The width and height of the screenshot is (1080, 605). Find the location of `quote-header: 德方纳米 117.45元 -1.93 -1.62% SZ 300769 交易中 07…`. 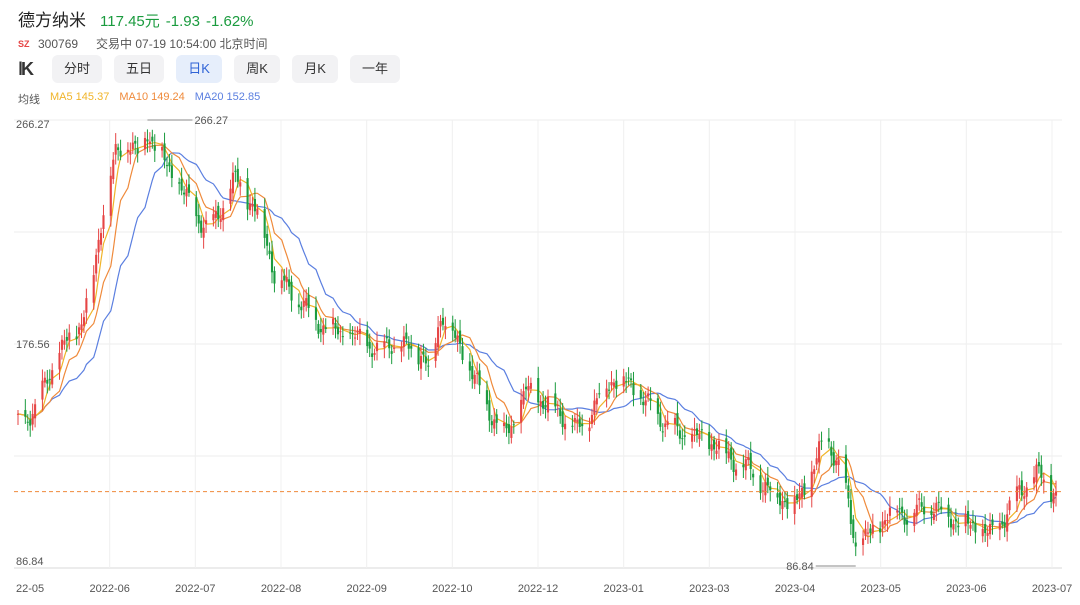

quote-header: 德方纳米 117.45元 -1.93 -1.62% SZ 300769 交易中 07… is located at coordinates (142, 29).